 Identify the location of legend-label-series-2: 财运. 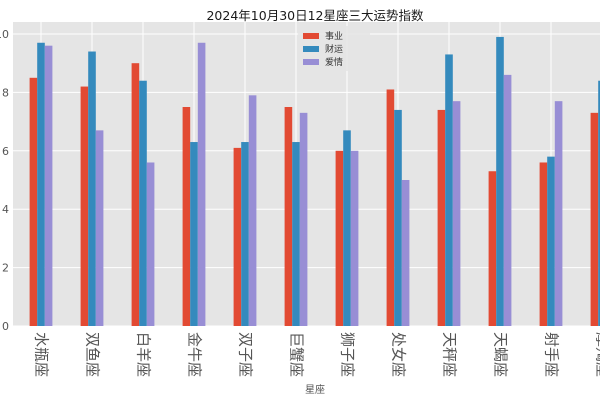
(334, 50).